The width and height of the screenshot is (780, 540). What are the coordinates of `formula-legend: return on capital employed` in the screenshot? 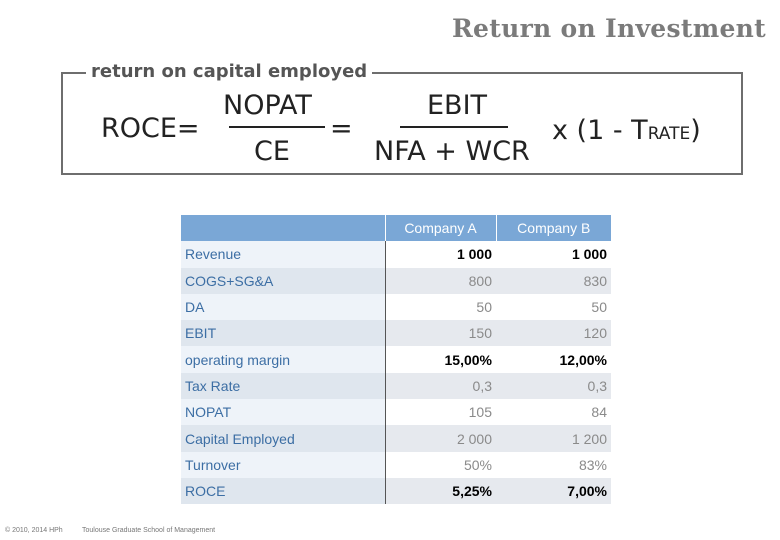 It's located at (229, 71).